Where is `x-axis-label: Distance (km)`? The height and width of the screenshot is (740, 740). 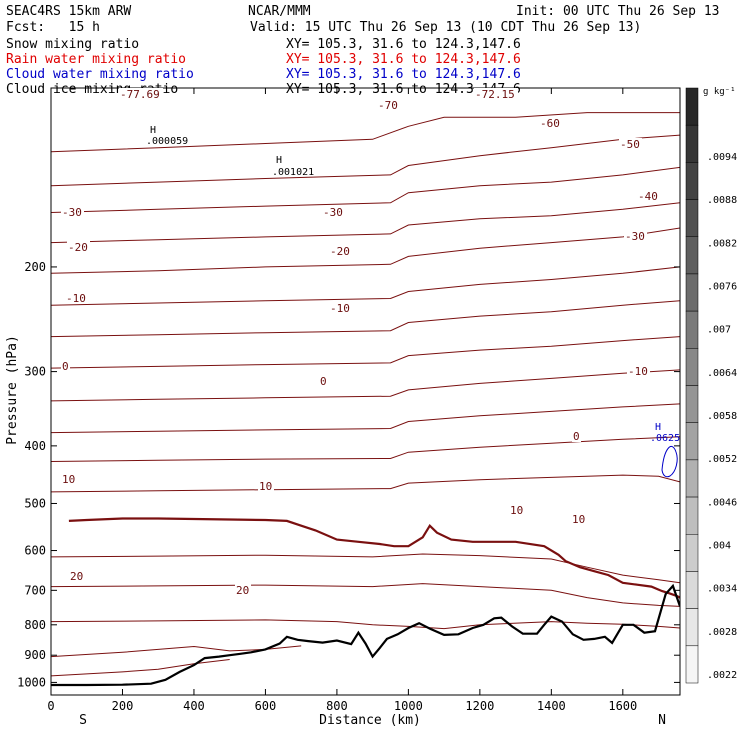
x-axis-label: Distance (km) is located at coordinates (370, 720).